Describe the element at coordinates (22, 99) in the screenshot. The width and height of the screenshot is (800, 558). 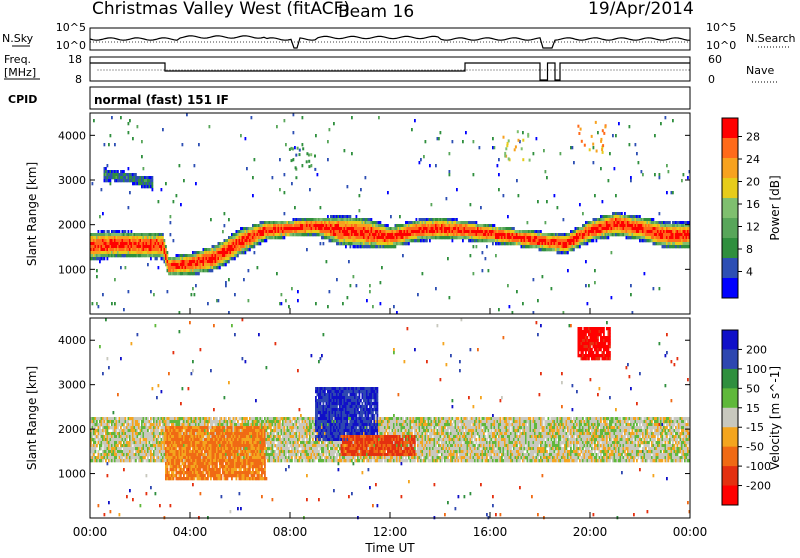
I see `cpid-label: CPID` at that location.